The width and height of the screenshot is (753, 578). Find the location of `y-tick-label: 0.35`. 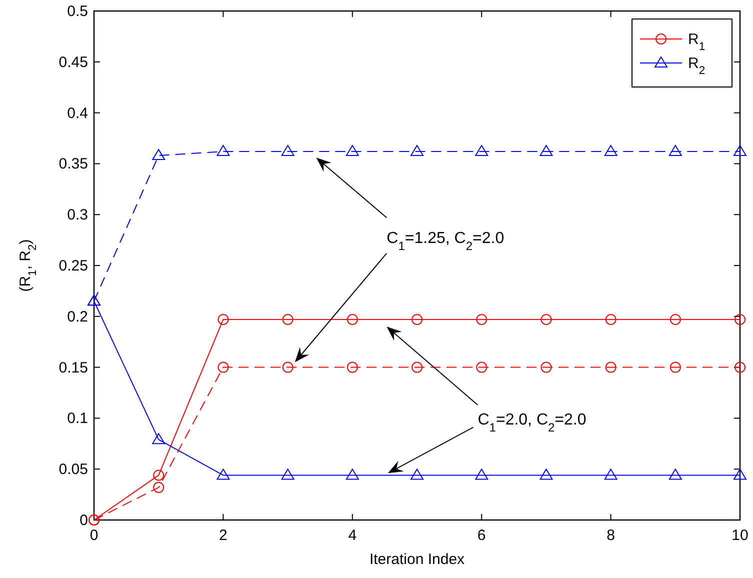

y-tick-label: 0.35 is located at coordinates (73, 164).